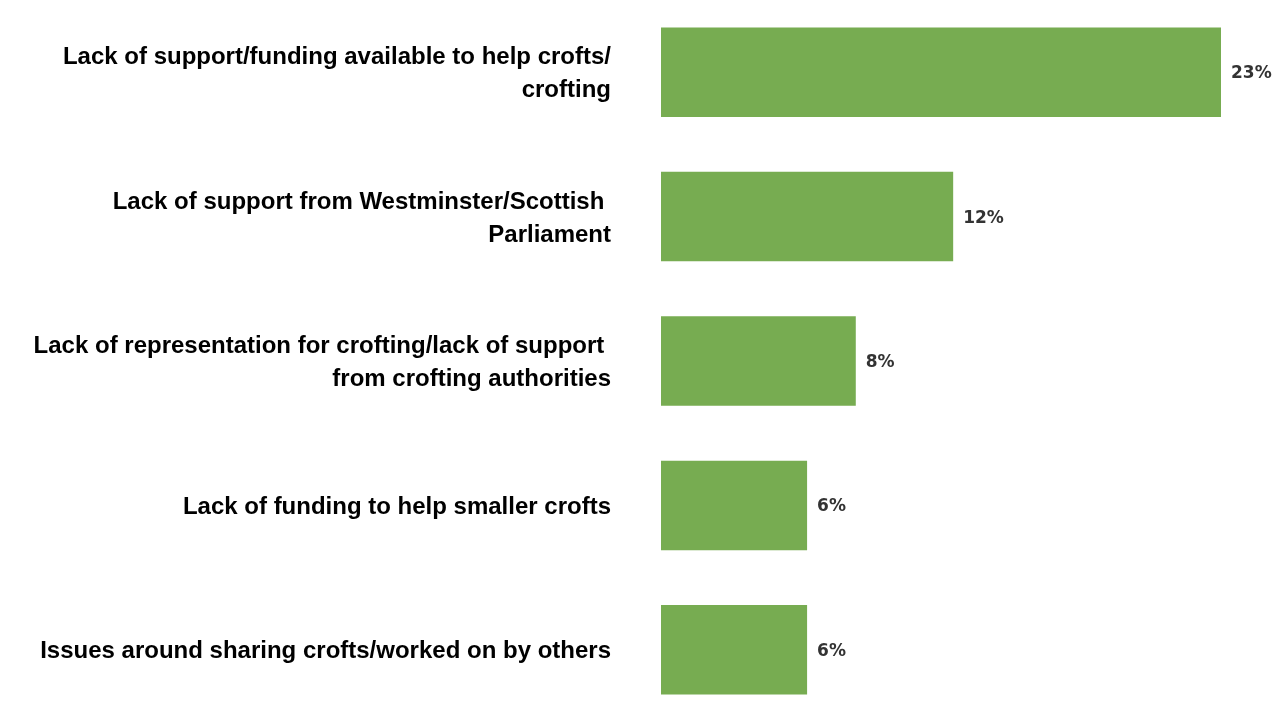 This screenshot has height=722, width=1274. Describe the element at coordinates (325, 650) in the screenshot. I see `y-tick-label: Issues around sharing crofts/worked on by others` at that location.